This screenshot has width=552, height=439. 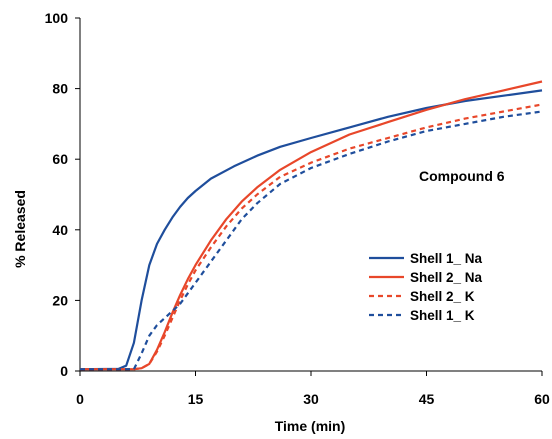 What do you see at coordinates (446, 277) in the screenshot?
I see `legend-label: Shell 2_ Na` at bounding box center [446, 277].